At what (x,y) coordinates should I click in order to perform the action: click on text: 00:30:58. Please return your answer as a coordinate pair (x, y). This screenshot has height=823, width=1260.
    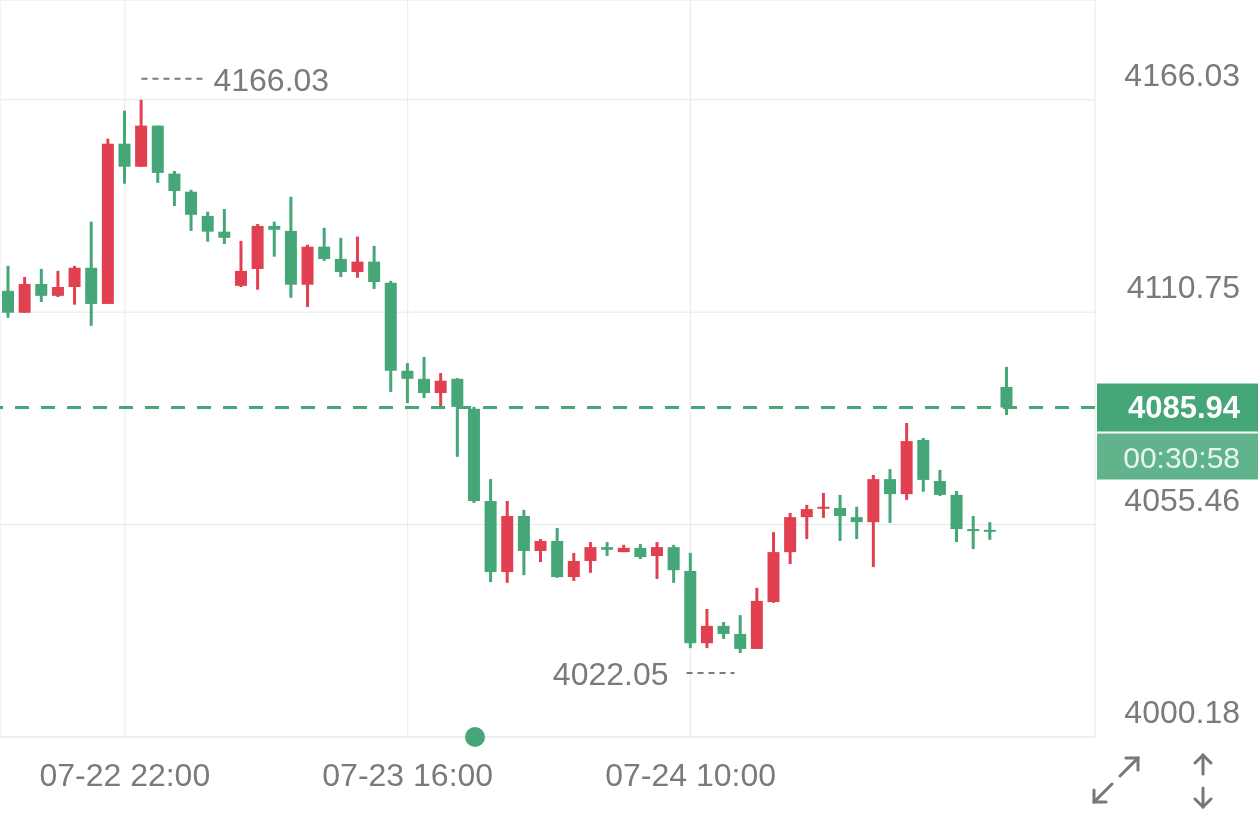
    Looking at the image, I should click on (1181, 458).